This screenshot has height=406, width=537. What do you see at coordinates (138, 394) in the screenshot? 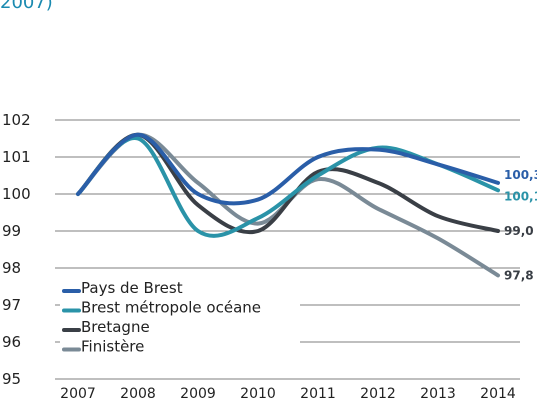
I see `x-tick-label: 2008` at bounding box center [138, 394].